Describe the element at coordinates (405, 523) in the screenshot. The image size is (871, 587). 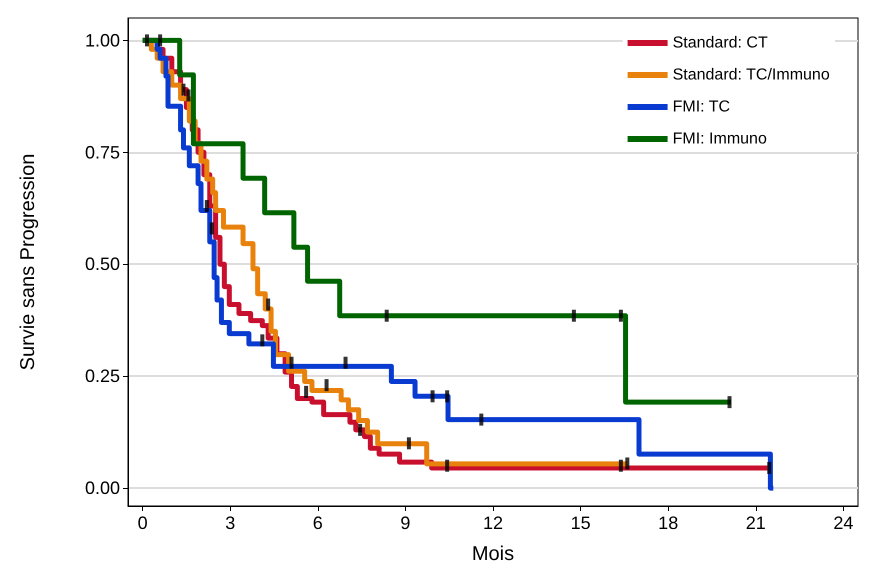
I see `x-tick-label: 9` at that location.